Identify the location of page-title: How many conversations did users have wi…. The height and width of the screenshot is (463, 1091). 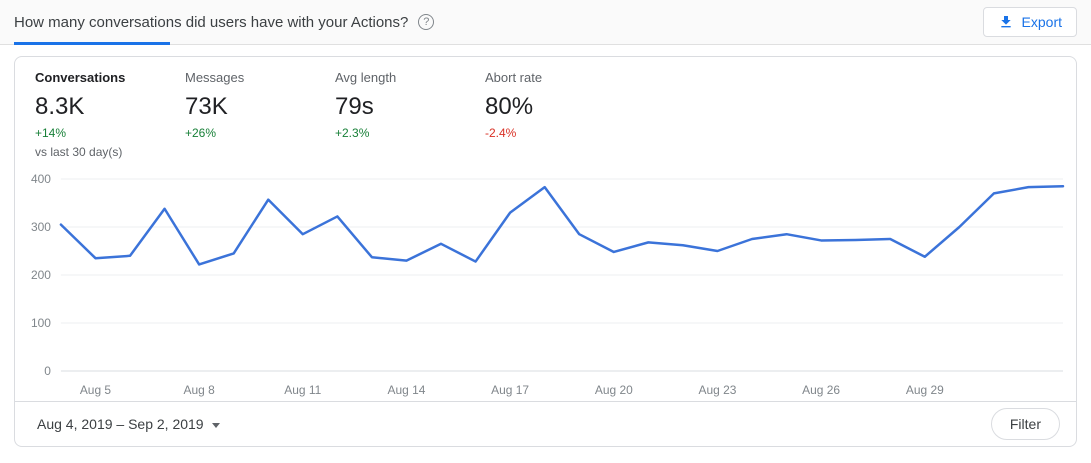
(211, 22).